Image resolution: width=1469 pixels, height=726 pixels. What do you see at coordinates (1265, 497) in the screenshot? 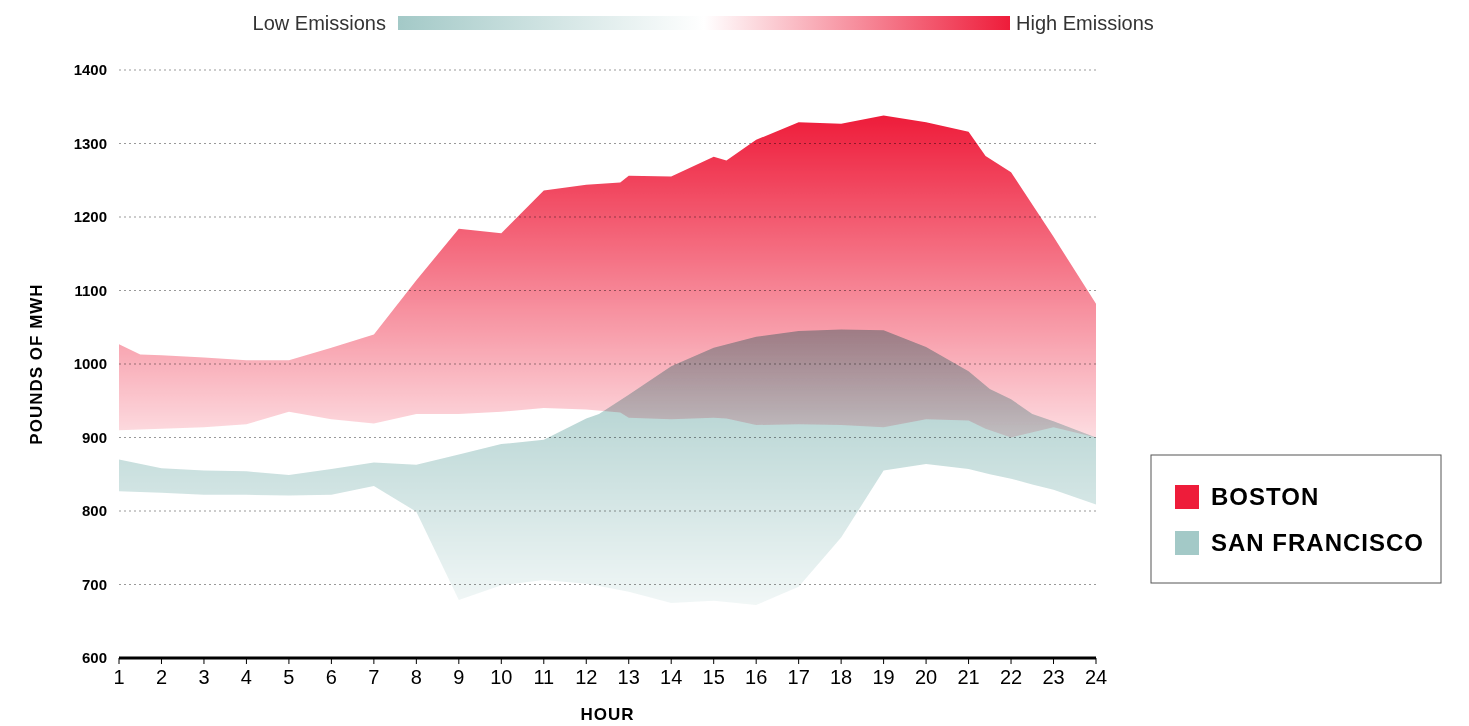
I see `legend-label: BOSTON` at bounding box center [1265, 497].